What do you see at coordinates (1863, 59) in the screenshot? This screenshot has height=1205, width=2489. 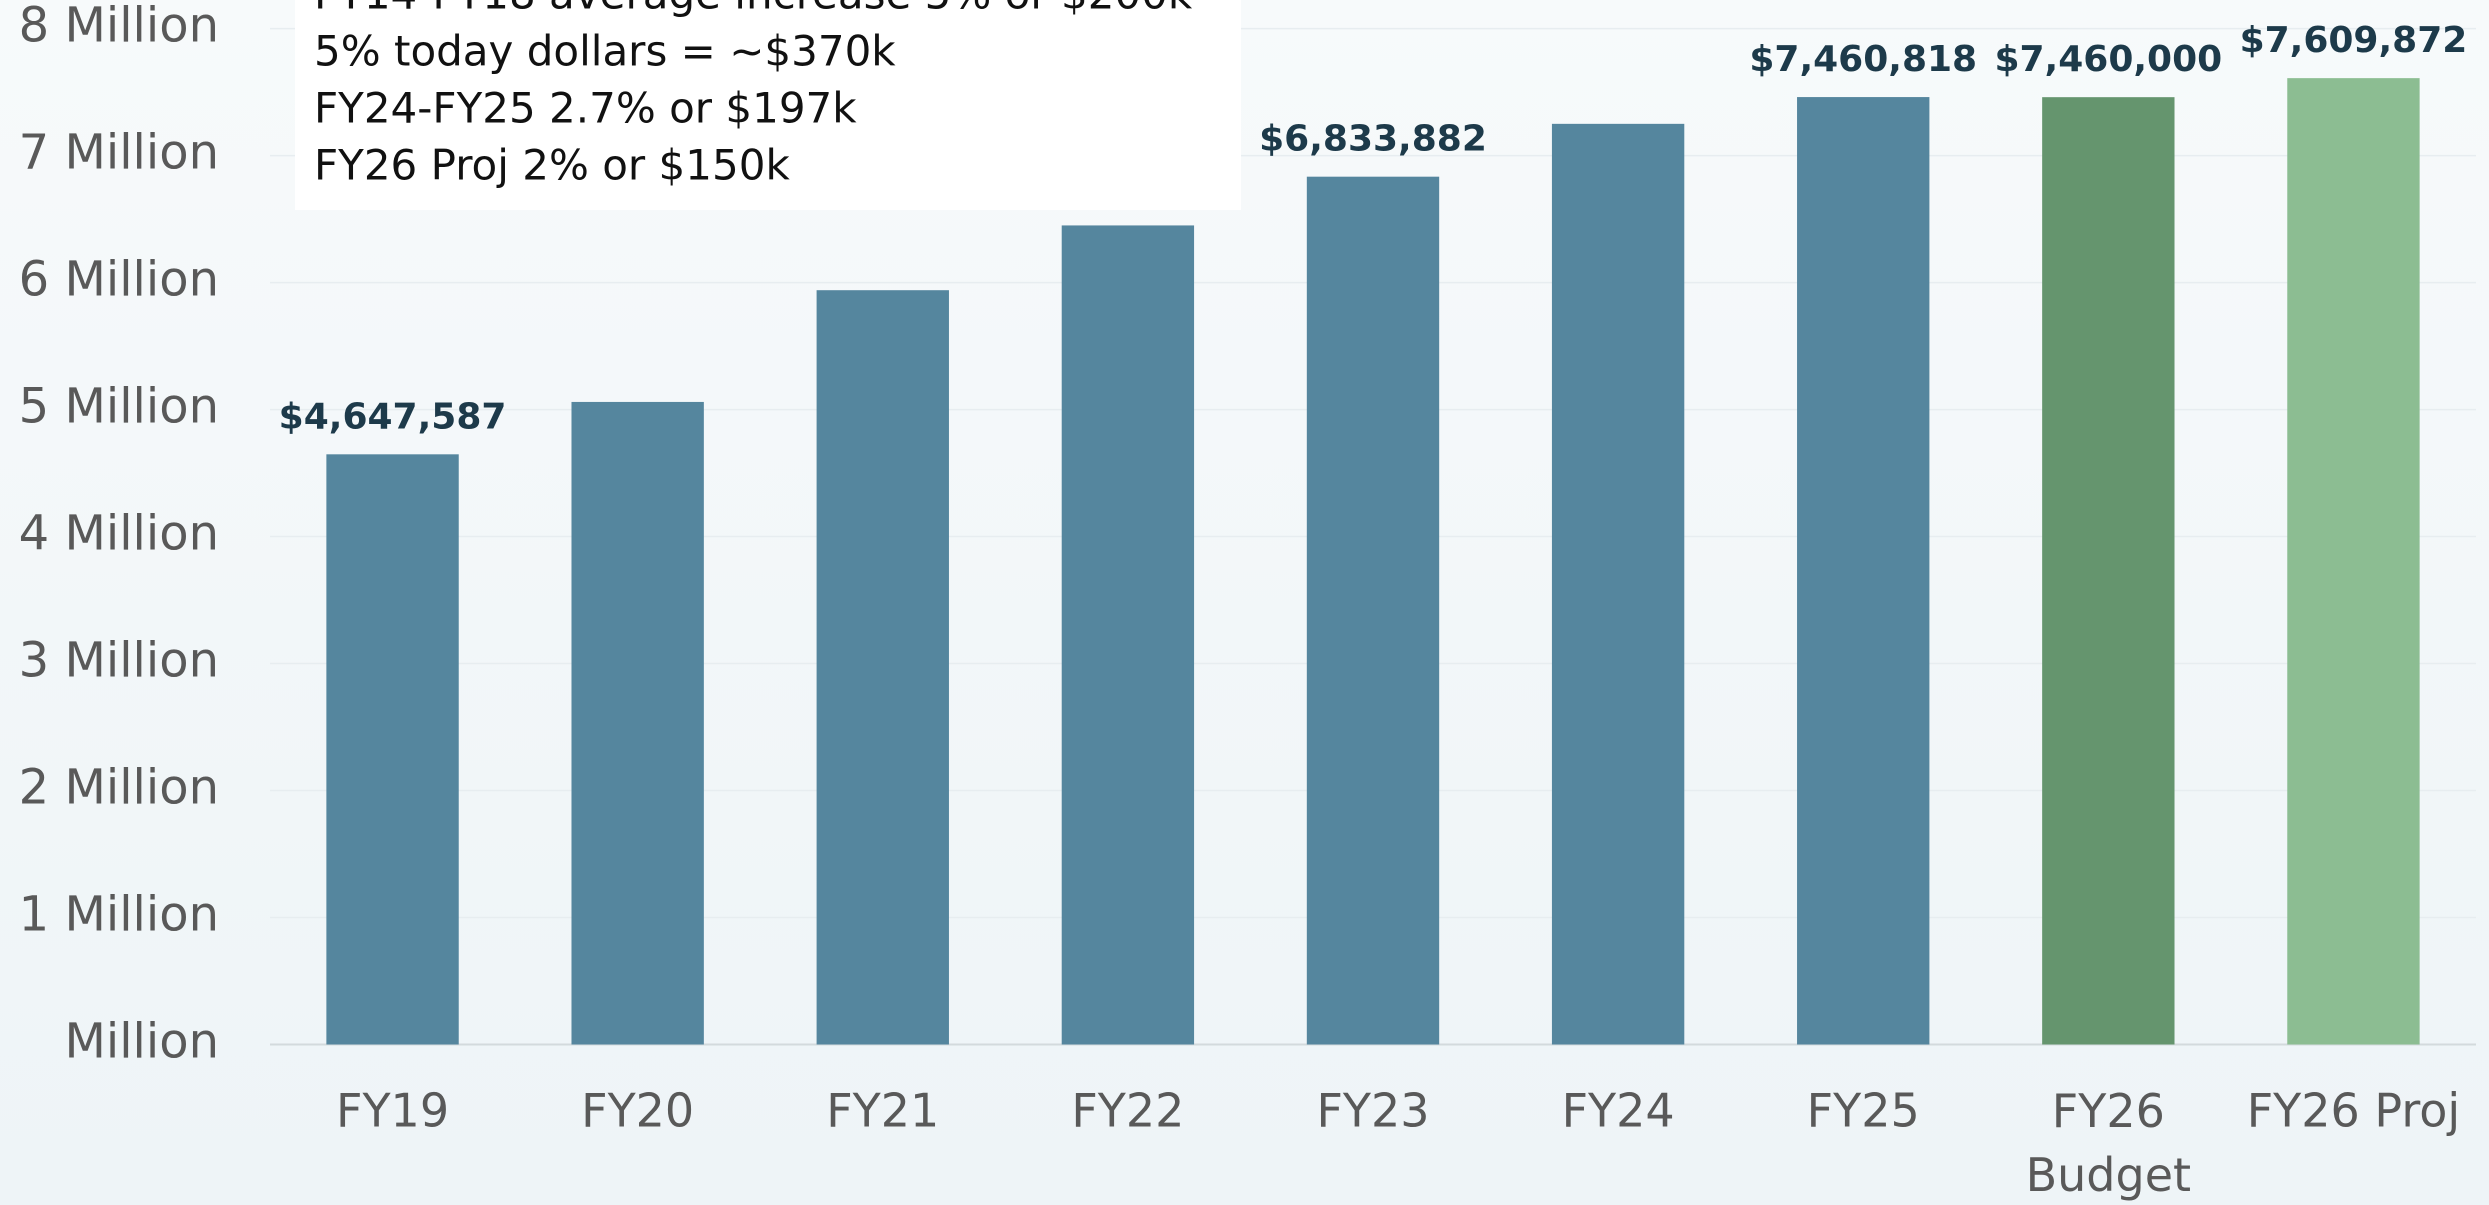 I see `value-label: $7,460,818` at bounding box center [1863, 59].